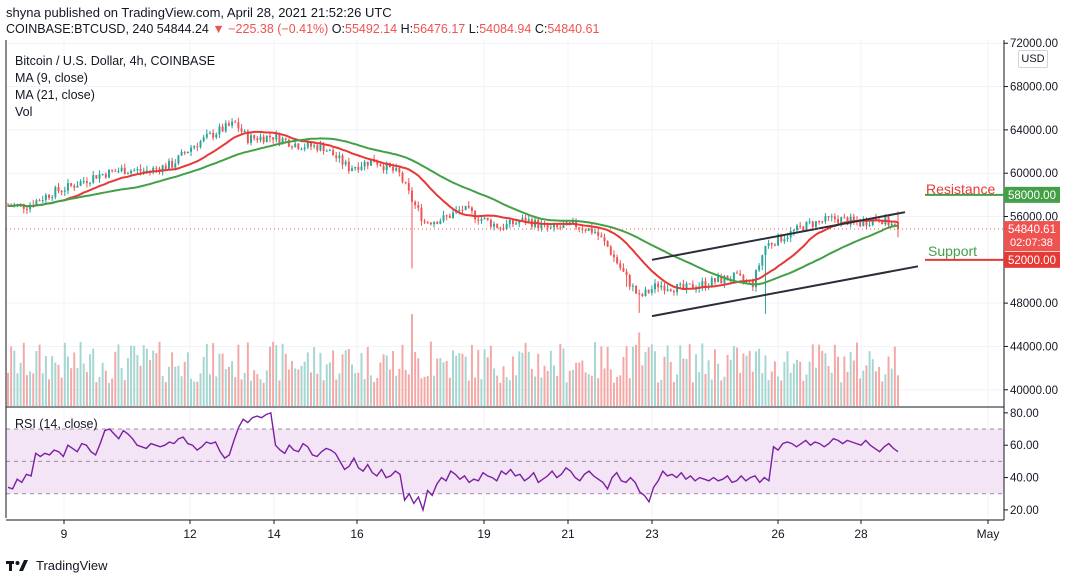 The image size is (1072, 584). Describe the element at coordinates (541, 29) in the screenshot. I see `close-label: C:` at that location.